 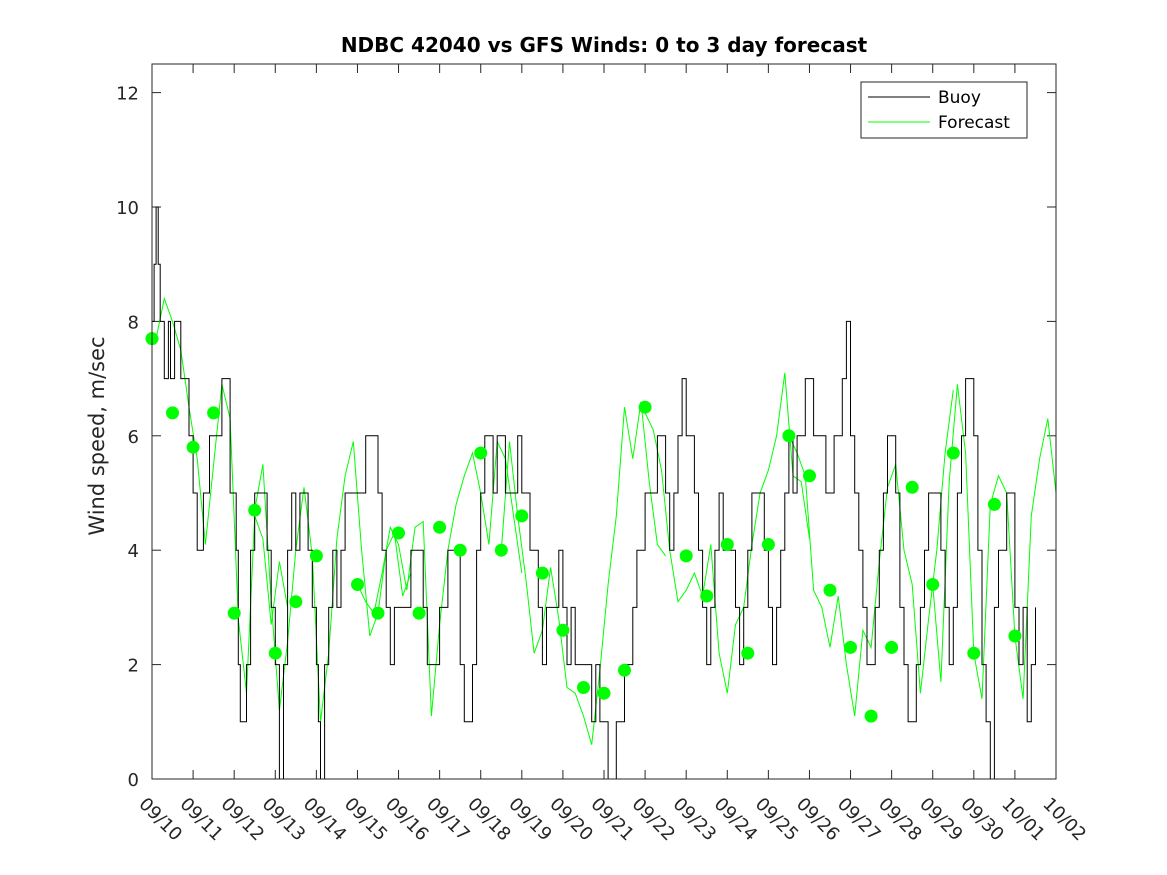 I want to click on legend-label-buoy: Buoy, so click(x=959, y=98).